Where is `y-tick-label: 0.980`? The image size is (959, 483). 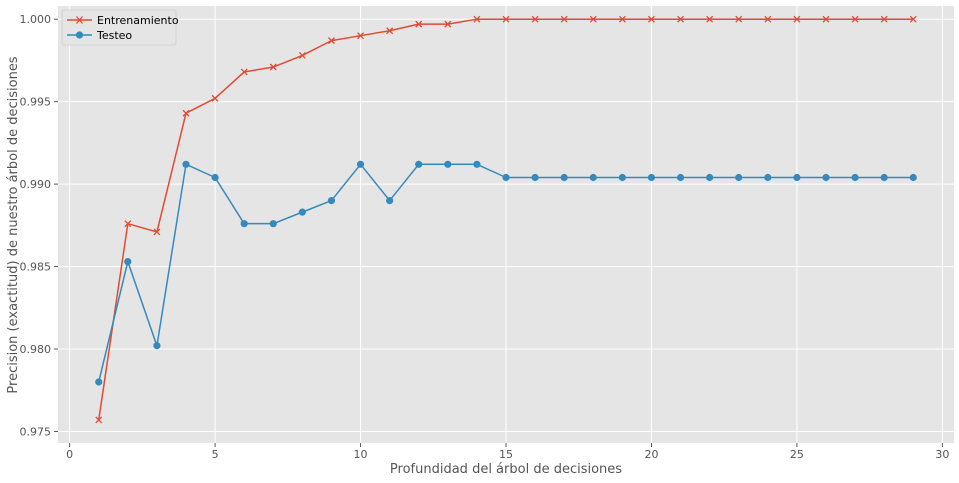 y-tick-label: 0.980 is located at coordinates (36, 349).